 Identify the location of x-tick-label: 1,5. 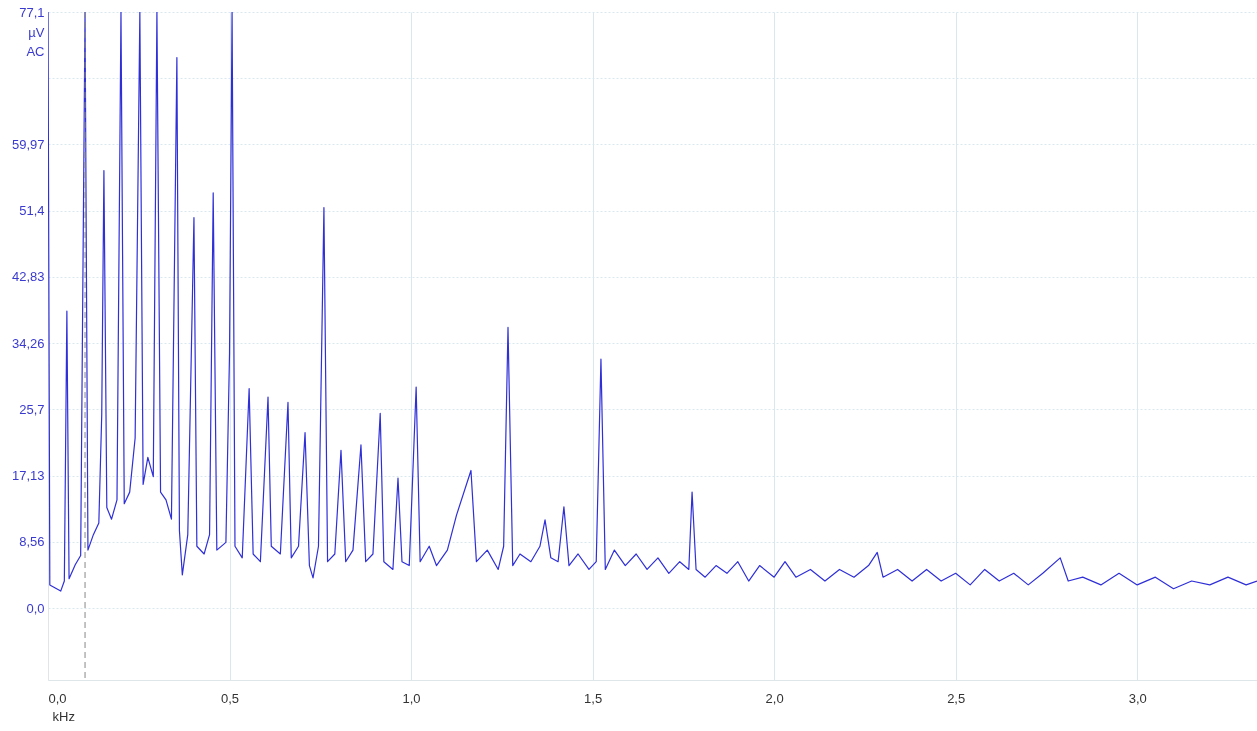
(593, 698).